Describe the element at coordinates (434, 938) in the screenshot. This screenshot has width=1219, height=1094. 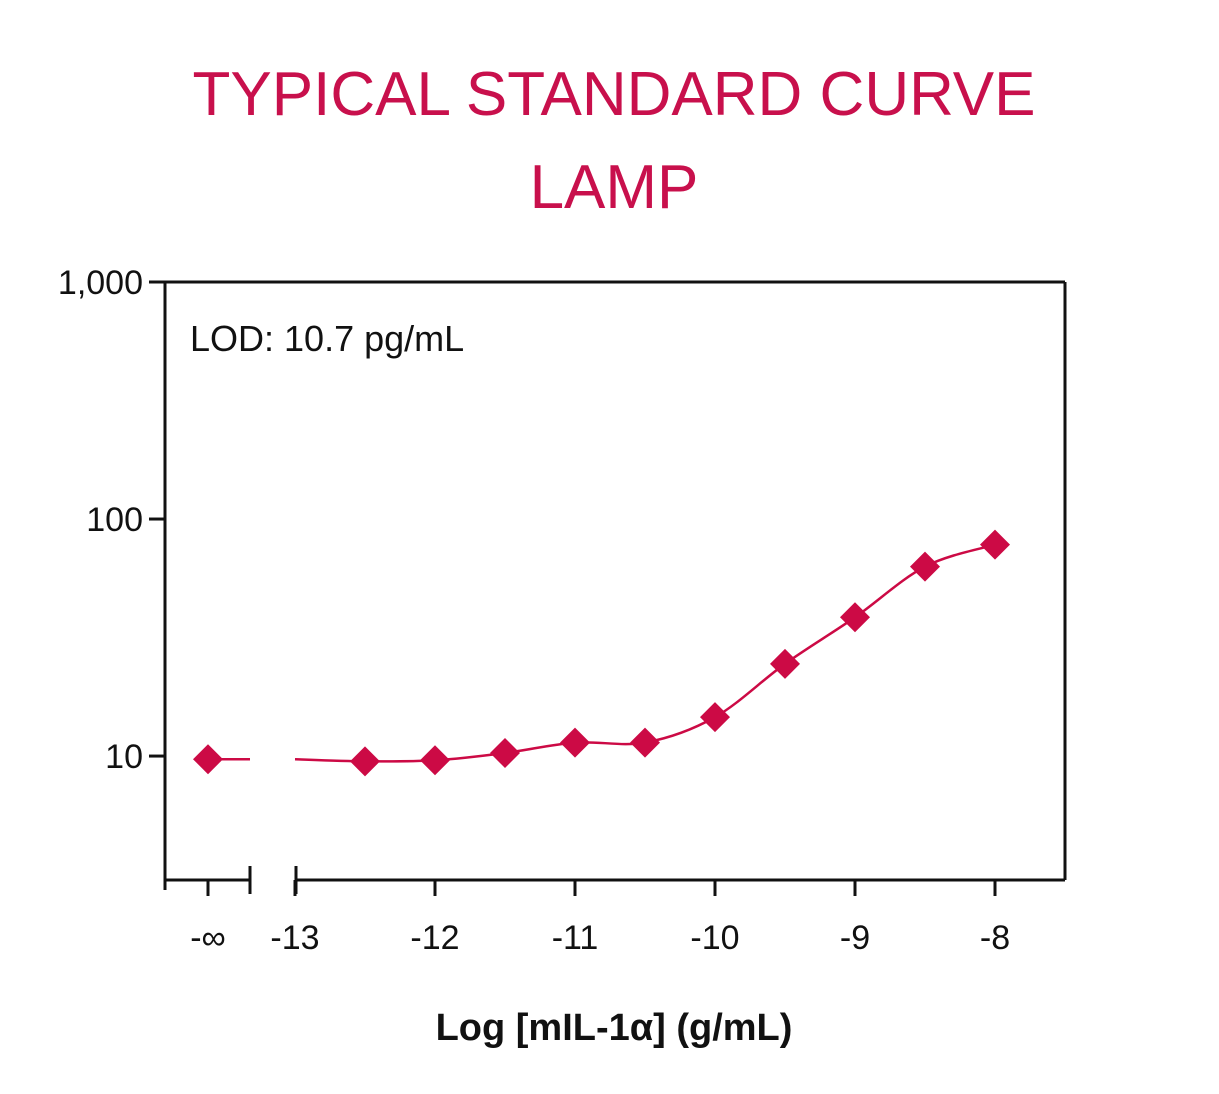
I see `x-tick-label: -12` at that location.